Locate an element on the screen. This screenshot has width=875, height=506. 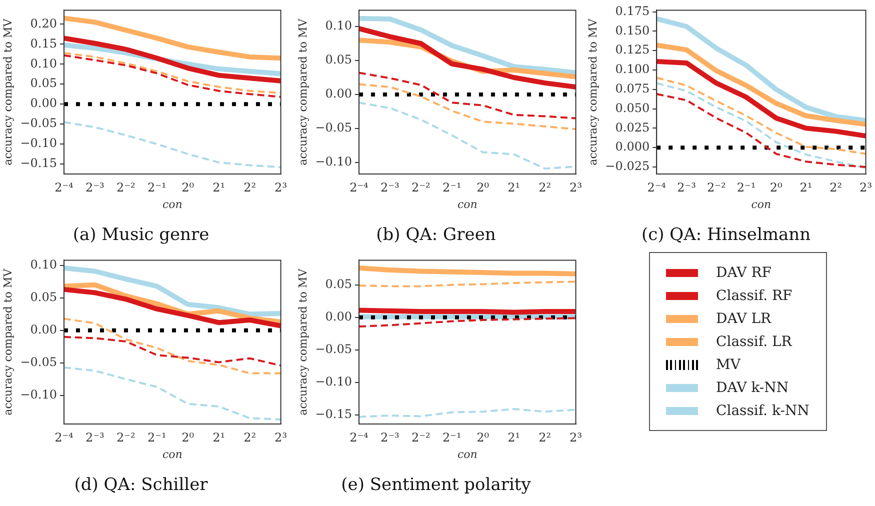
y-tick-label: 0.050 is located at coordinates (632, 107).